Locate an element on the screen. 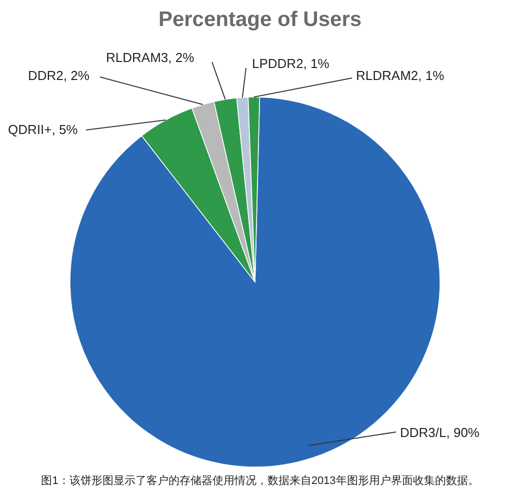  slice-label: RLDRAM3 is located at coordinates (137, 57).